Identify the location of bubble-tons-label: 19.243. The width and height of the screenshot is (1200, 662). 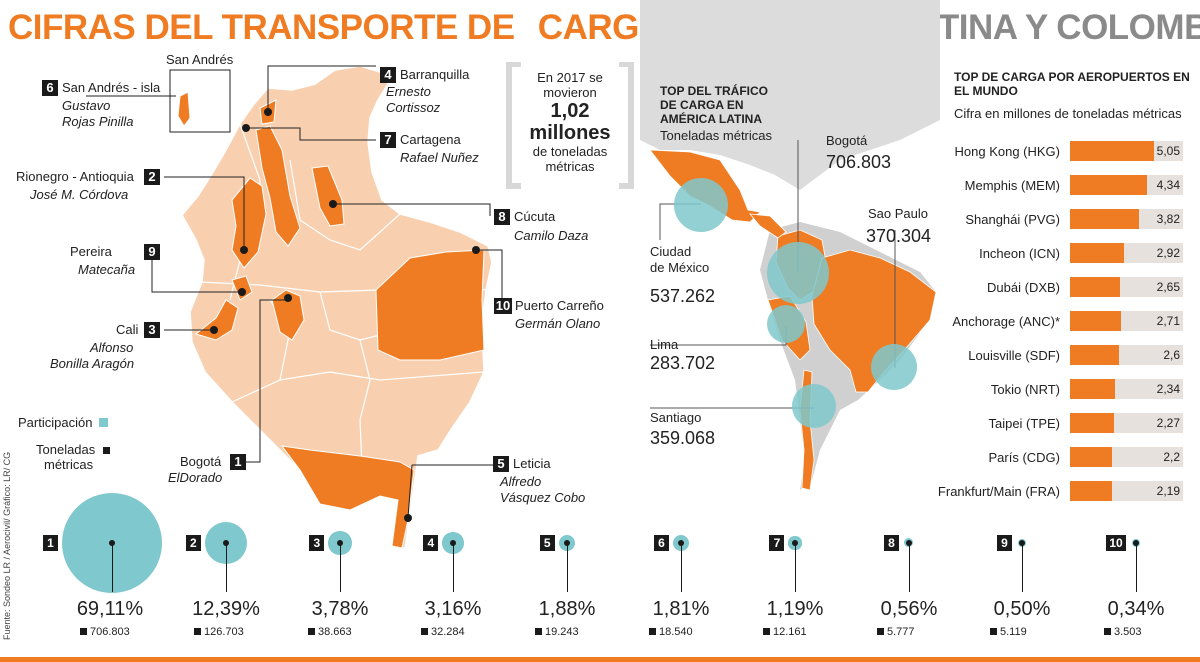
(557, 632).